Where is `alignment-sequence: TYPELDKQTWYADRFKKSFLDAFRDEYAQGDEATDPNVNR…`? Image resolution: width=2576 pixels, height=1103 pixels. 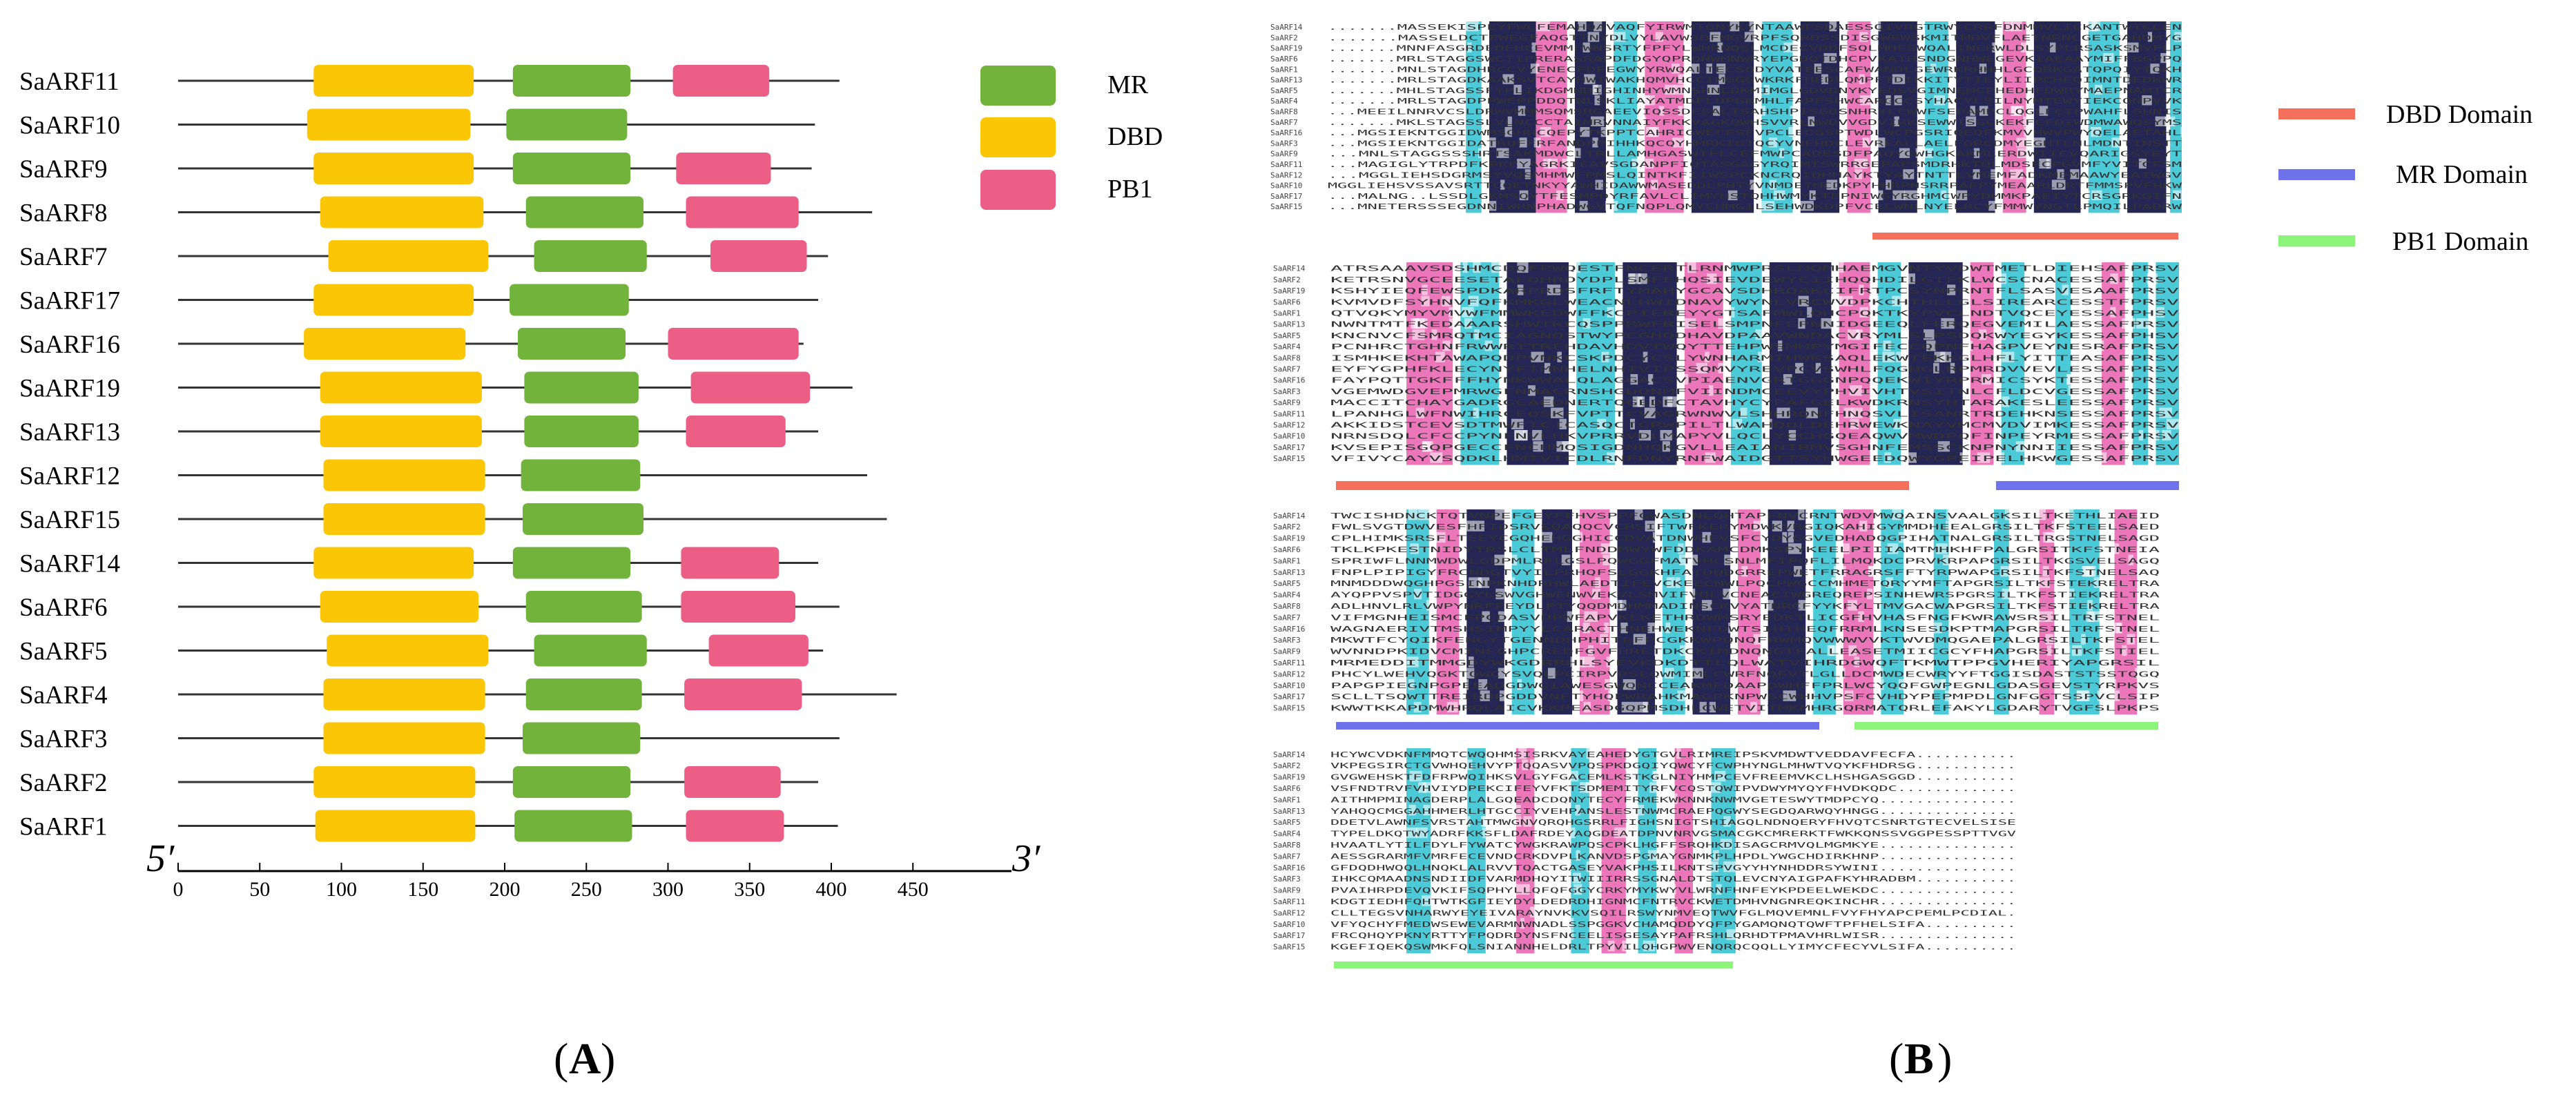
alignment-sequence: TYPELDKQTWYADRFKKSFLDAFRDEYAQGDEATDPNVNR… is located at coordinates (1674, 834).